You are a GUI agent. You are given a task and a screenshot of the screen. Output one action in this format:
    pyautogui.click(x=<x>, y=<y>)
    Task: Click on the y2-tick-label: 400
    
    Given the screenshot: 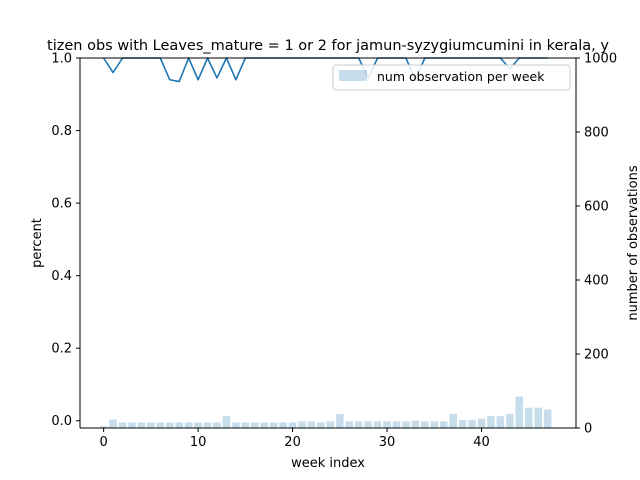 What is the action you would take?
    pyautogui.click(x=596, y=281)
    